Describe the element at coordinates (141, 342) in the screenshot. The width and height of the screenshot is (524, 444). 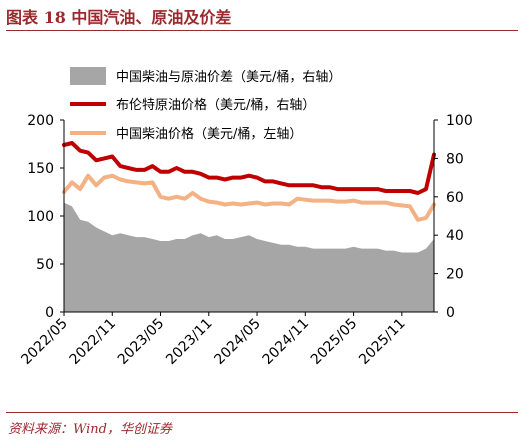
I see `x-tick-label: 2023/05` at that location.